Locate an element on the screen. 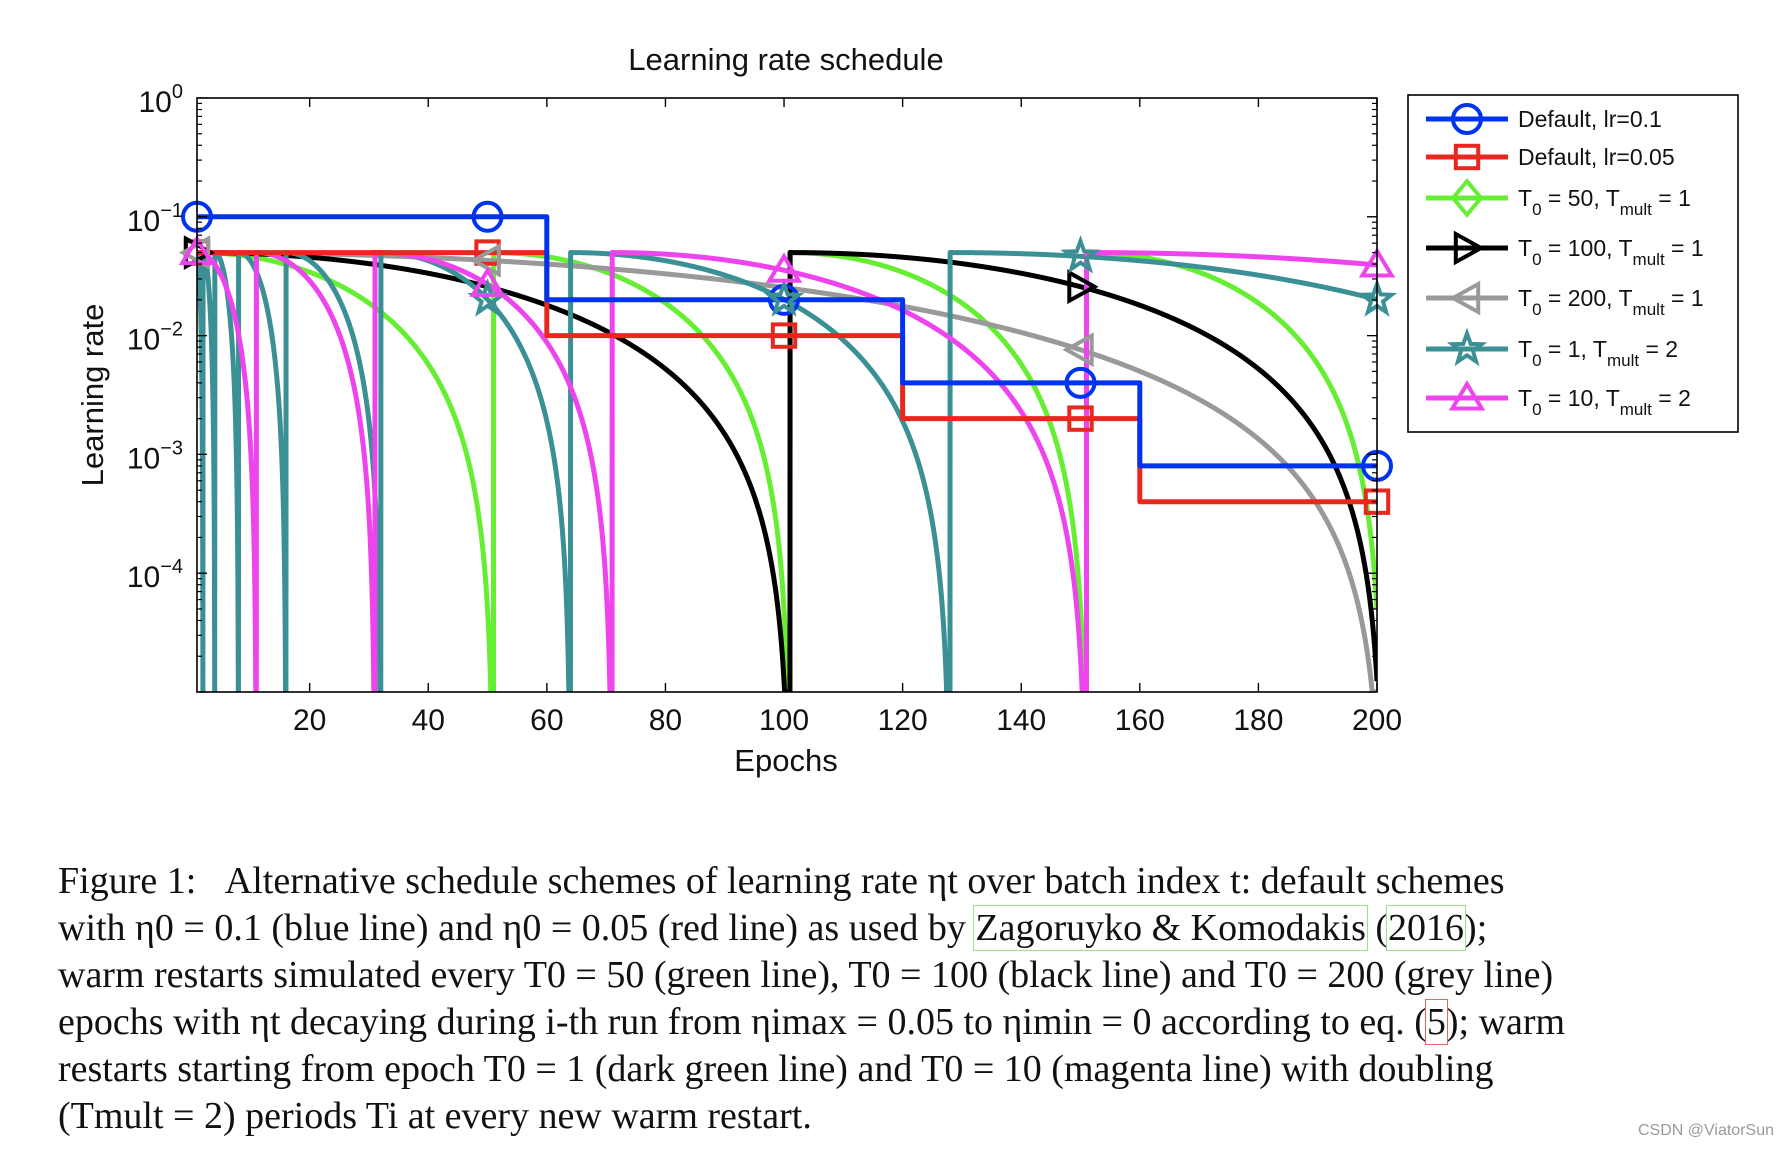 This screenshot has height=1156, width=1786. citation-link-author: Zagoruyko & Komodakis is located at coordinates (1170, 928).